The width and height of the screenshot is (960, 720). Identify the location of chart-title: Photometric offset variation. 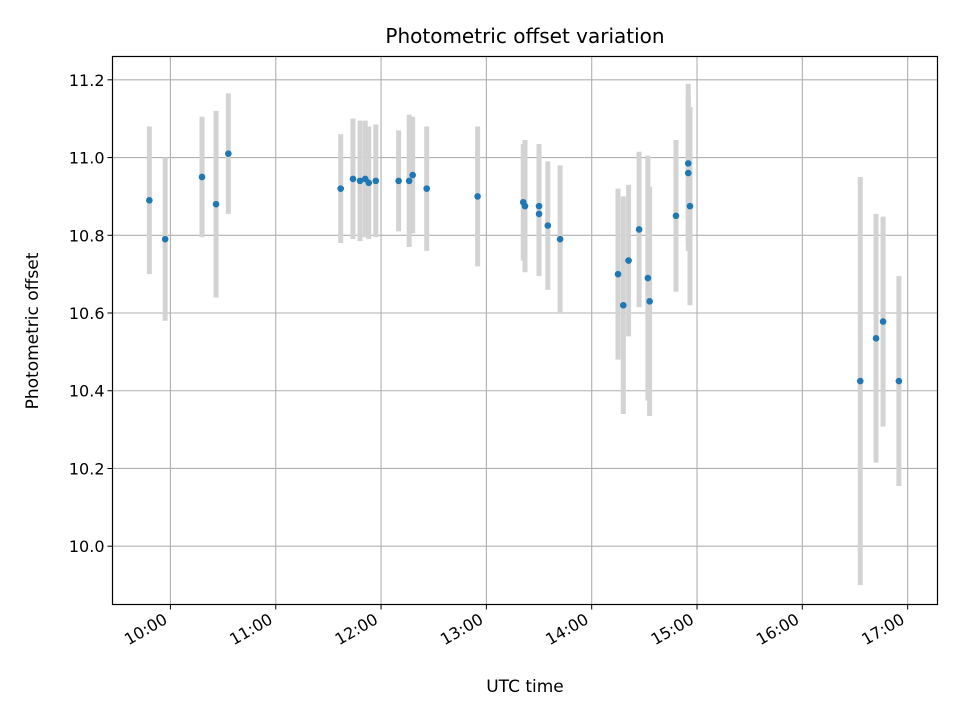
(524, 36).